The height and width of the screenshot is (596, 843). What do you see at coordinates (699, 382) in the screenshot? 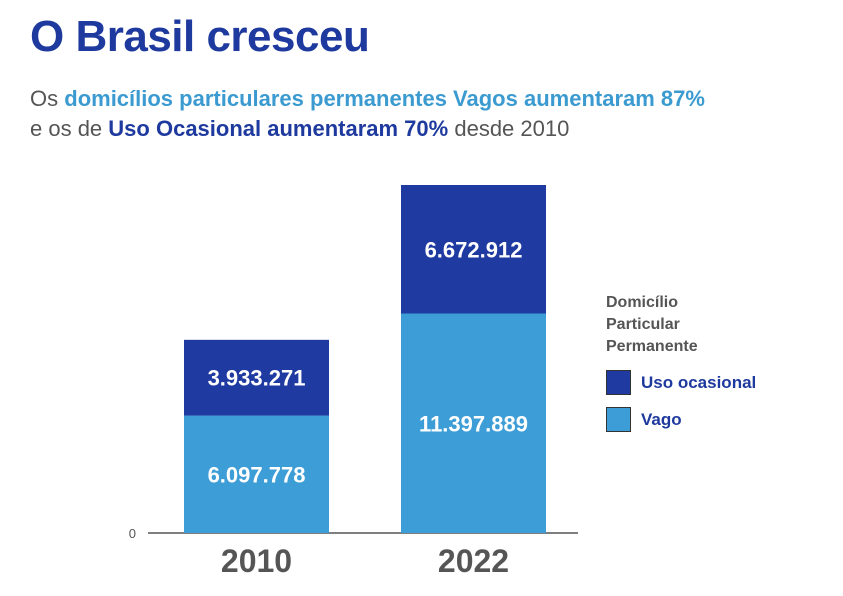
I see `legend-label-uso-ocasional: Uso ocasional` at bounding box center [699, 382].